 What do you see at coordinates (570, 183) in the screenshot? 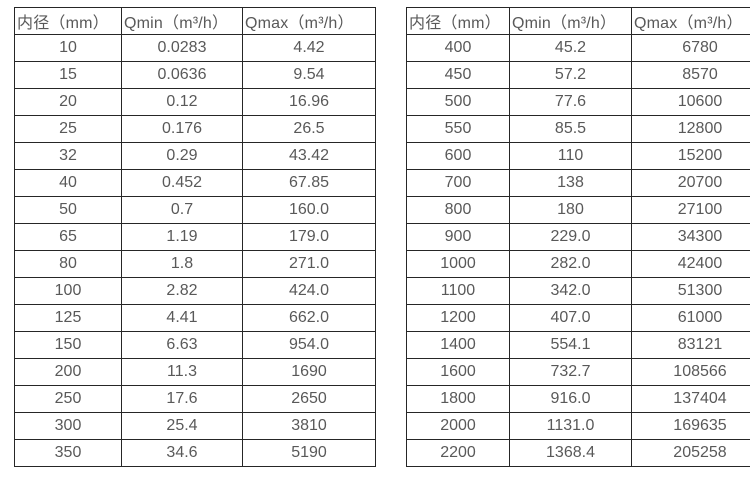
I see `qmin-cell: 138` at bounding box center [570, 183].